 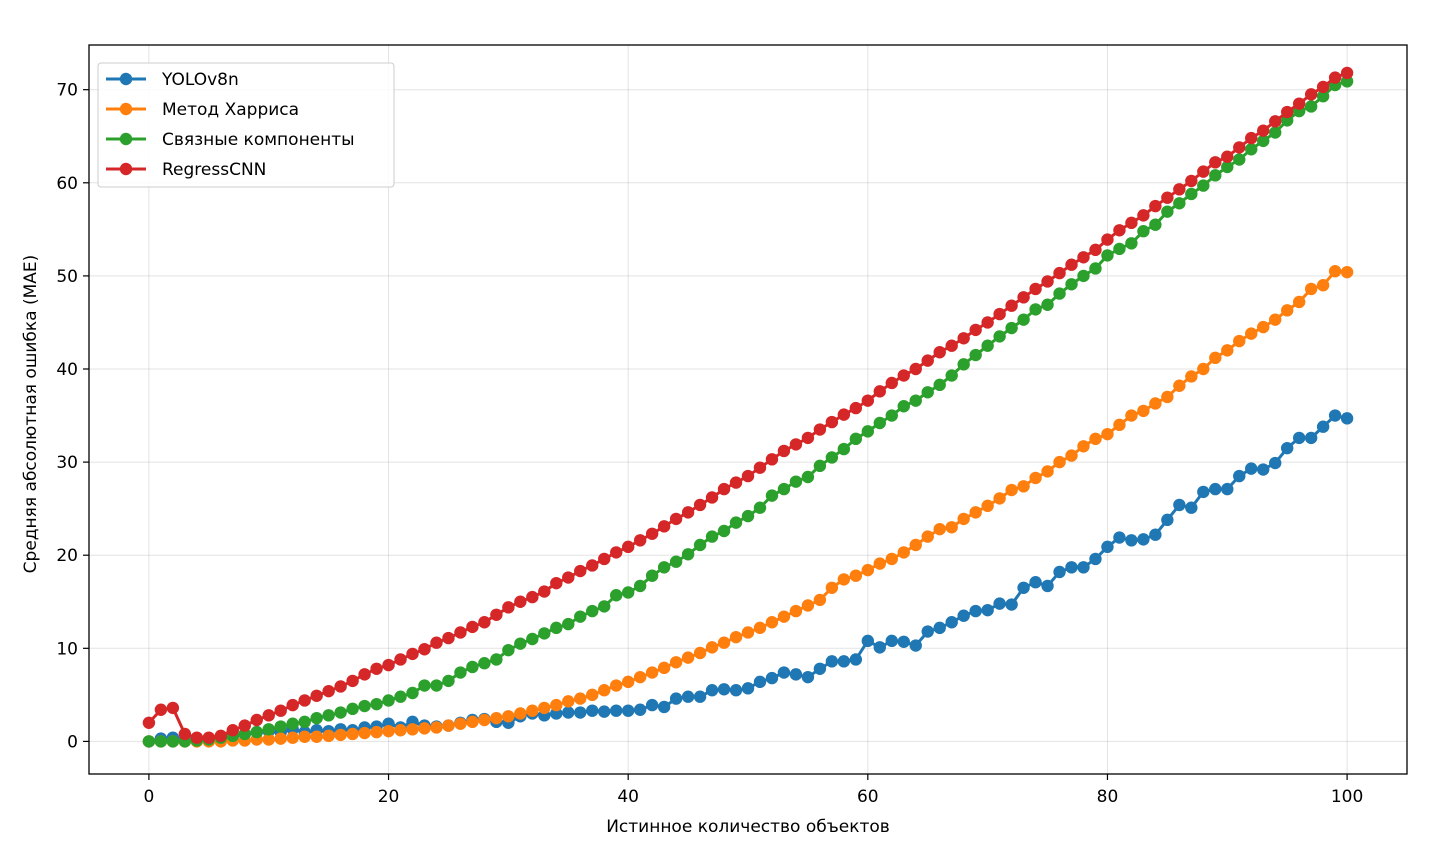 I want to click on x-tick-label: 20, so click(x=389, y=797).